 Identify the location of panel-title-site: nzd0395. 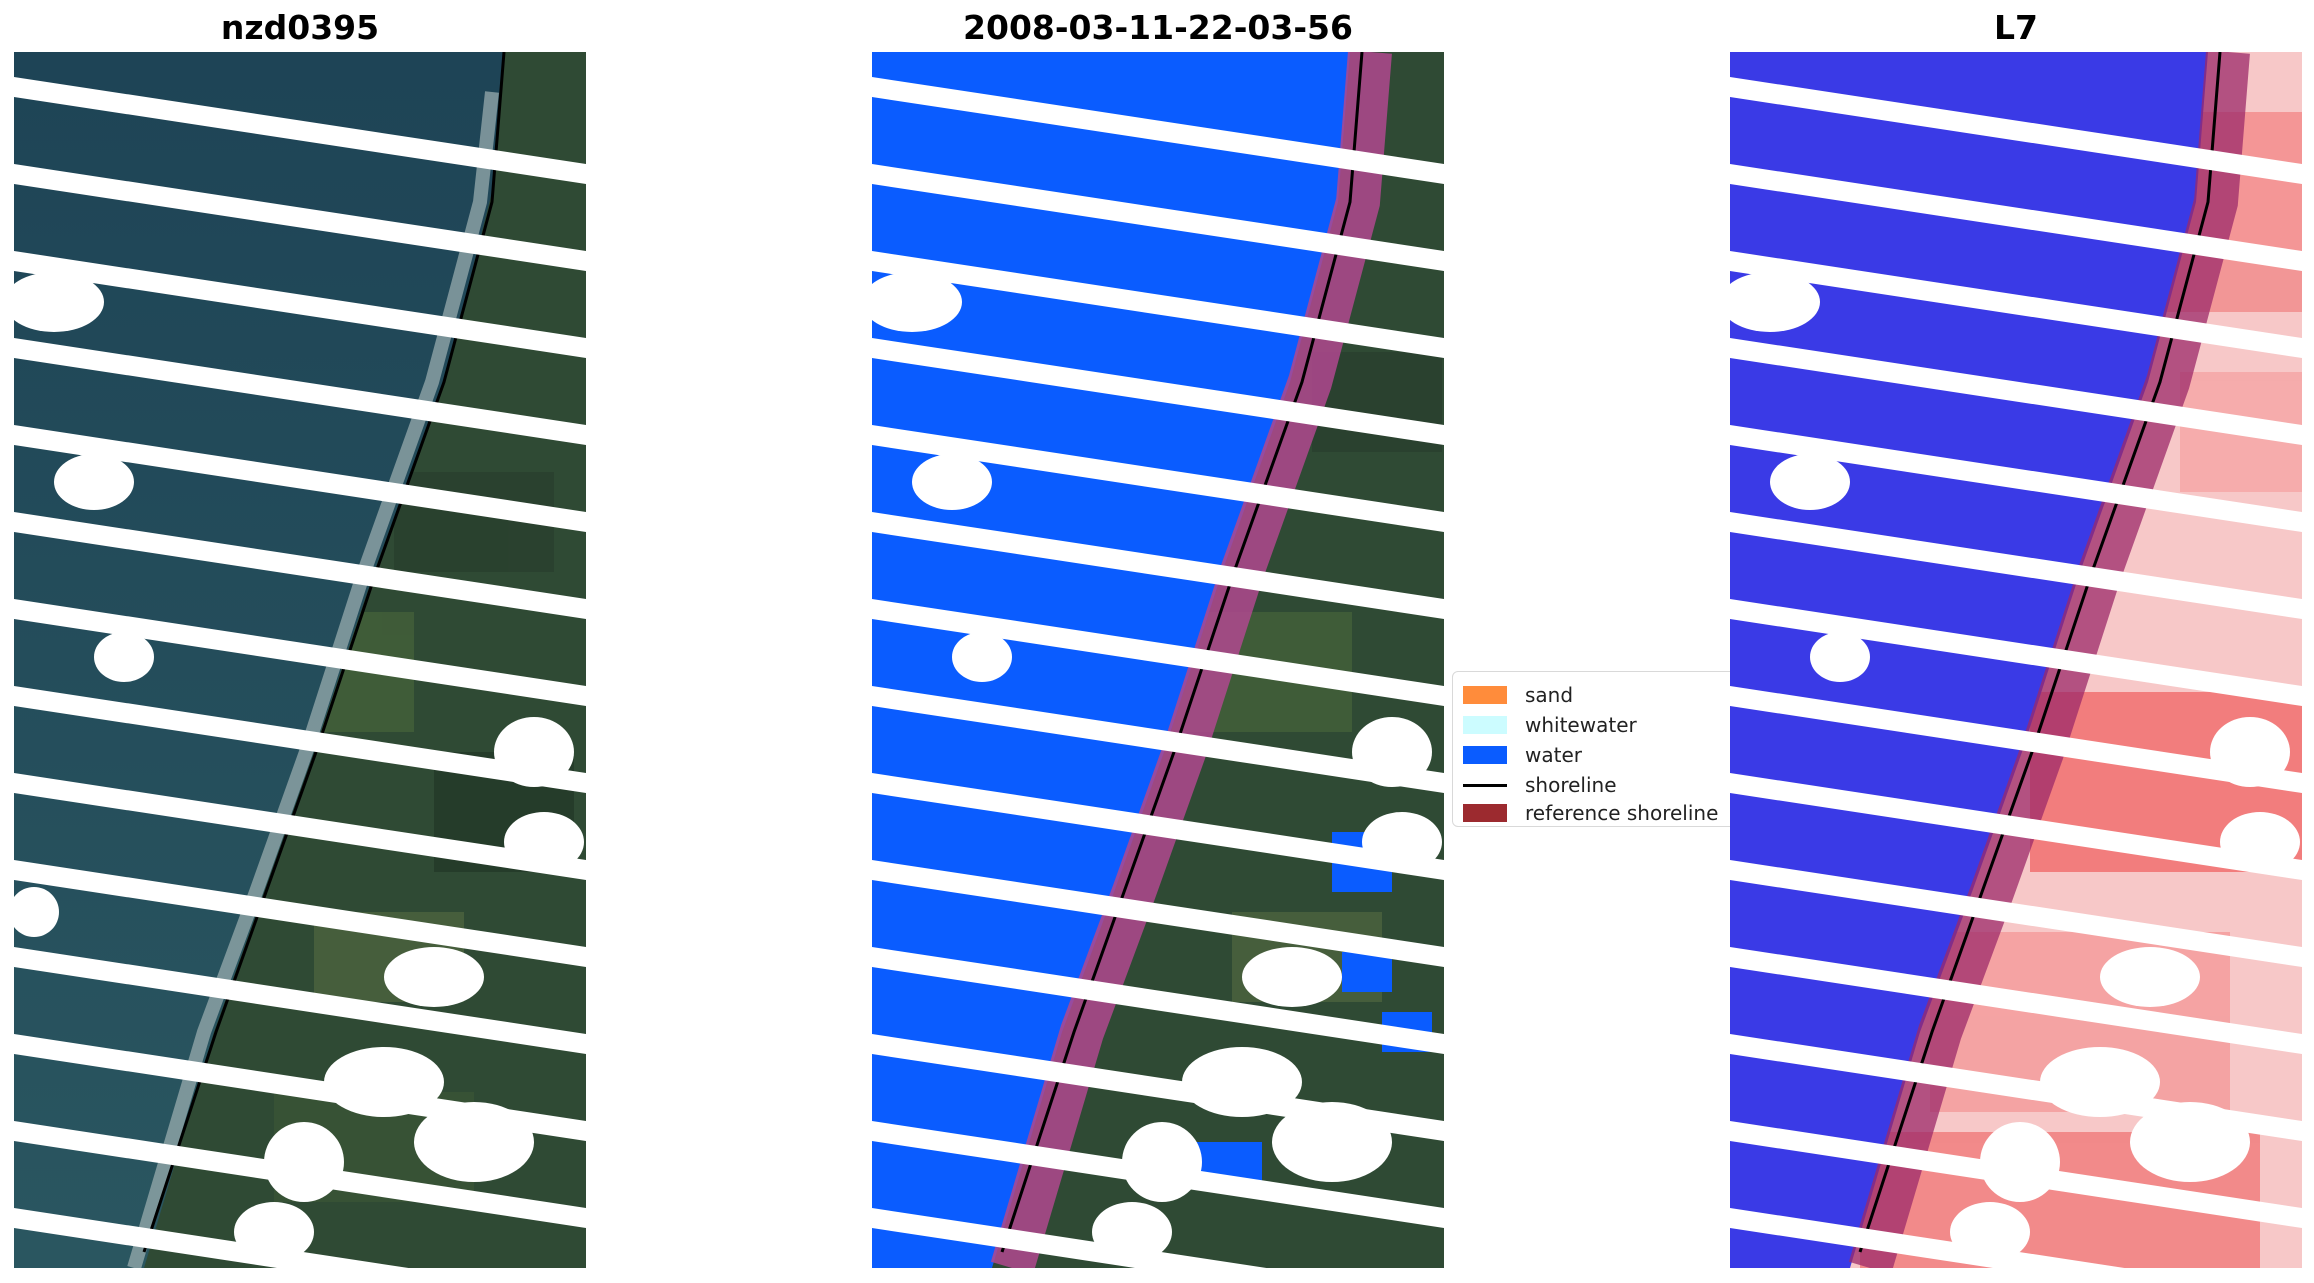
(300, 27).